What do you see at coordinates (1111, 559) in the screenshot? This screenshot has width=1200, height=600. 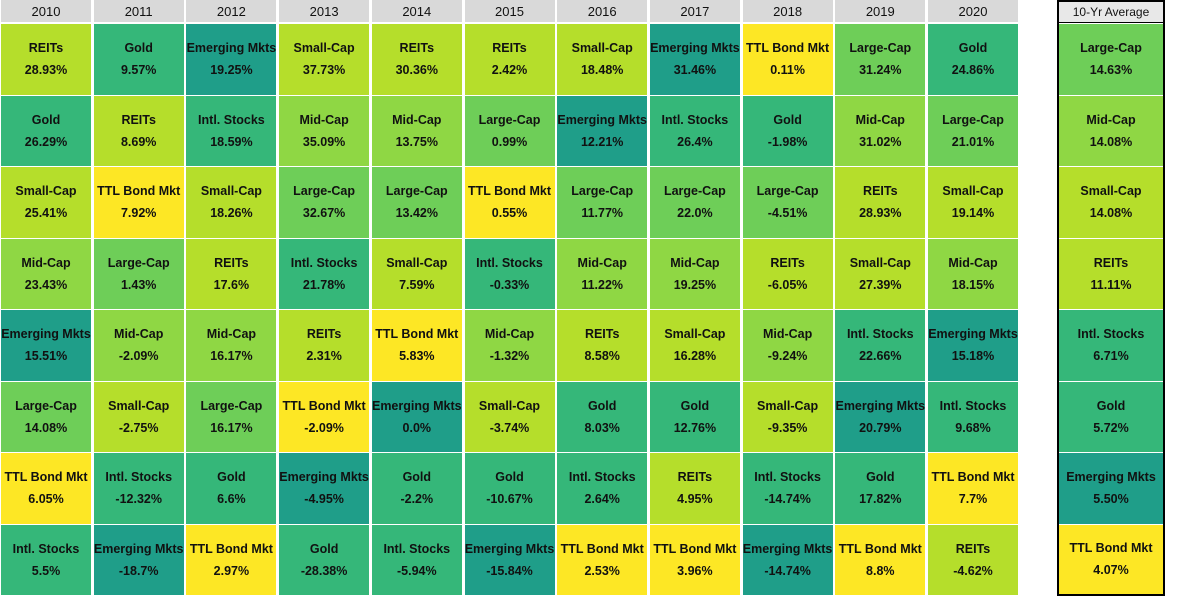 I see `average-cell: TTL Bond Mkt 4.07%` at bounding box center [1111, 559].